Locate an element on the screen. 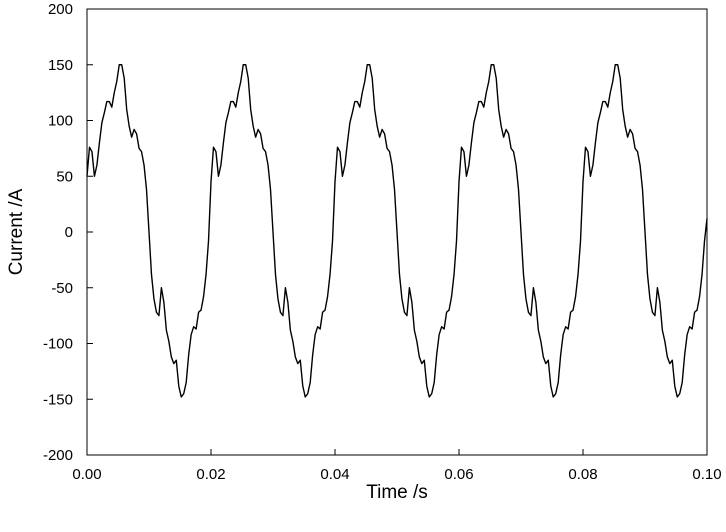  x-tick-label: 0.00 is located at coordinates (86, 474).